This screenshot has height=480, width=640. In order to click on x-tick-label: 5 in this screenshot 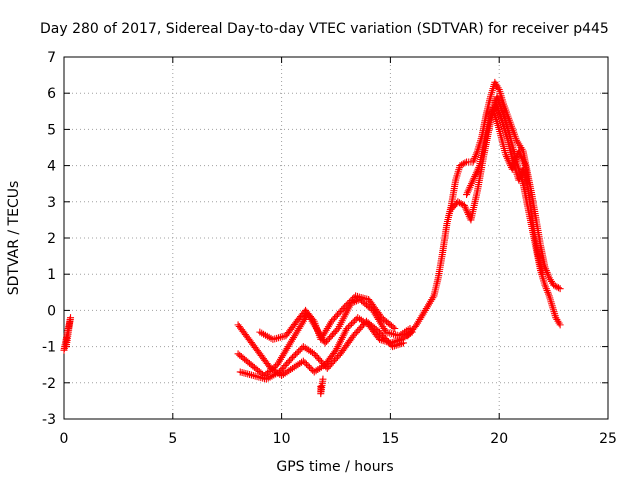, I will do `click(172, 439)`.